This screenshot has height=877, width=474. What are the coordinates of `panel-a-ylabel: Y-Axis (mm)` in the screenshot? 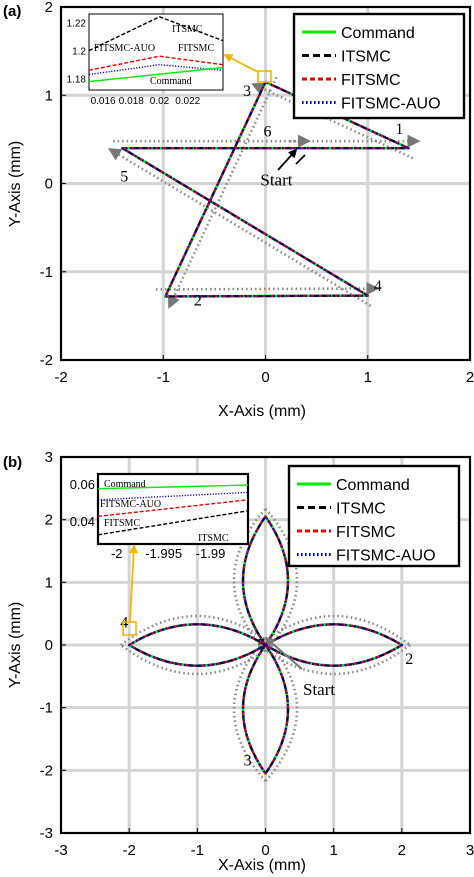 It's located at (15, 184).